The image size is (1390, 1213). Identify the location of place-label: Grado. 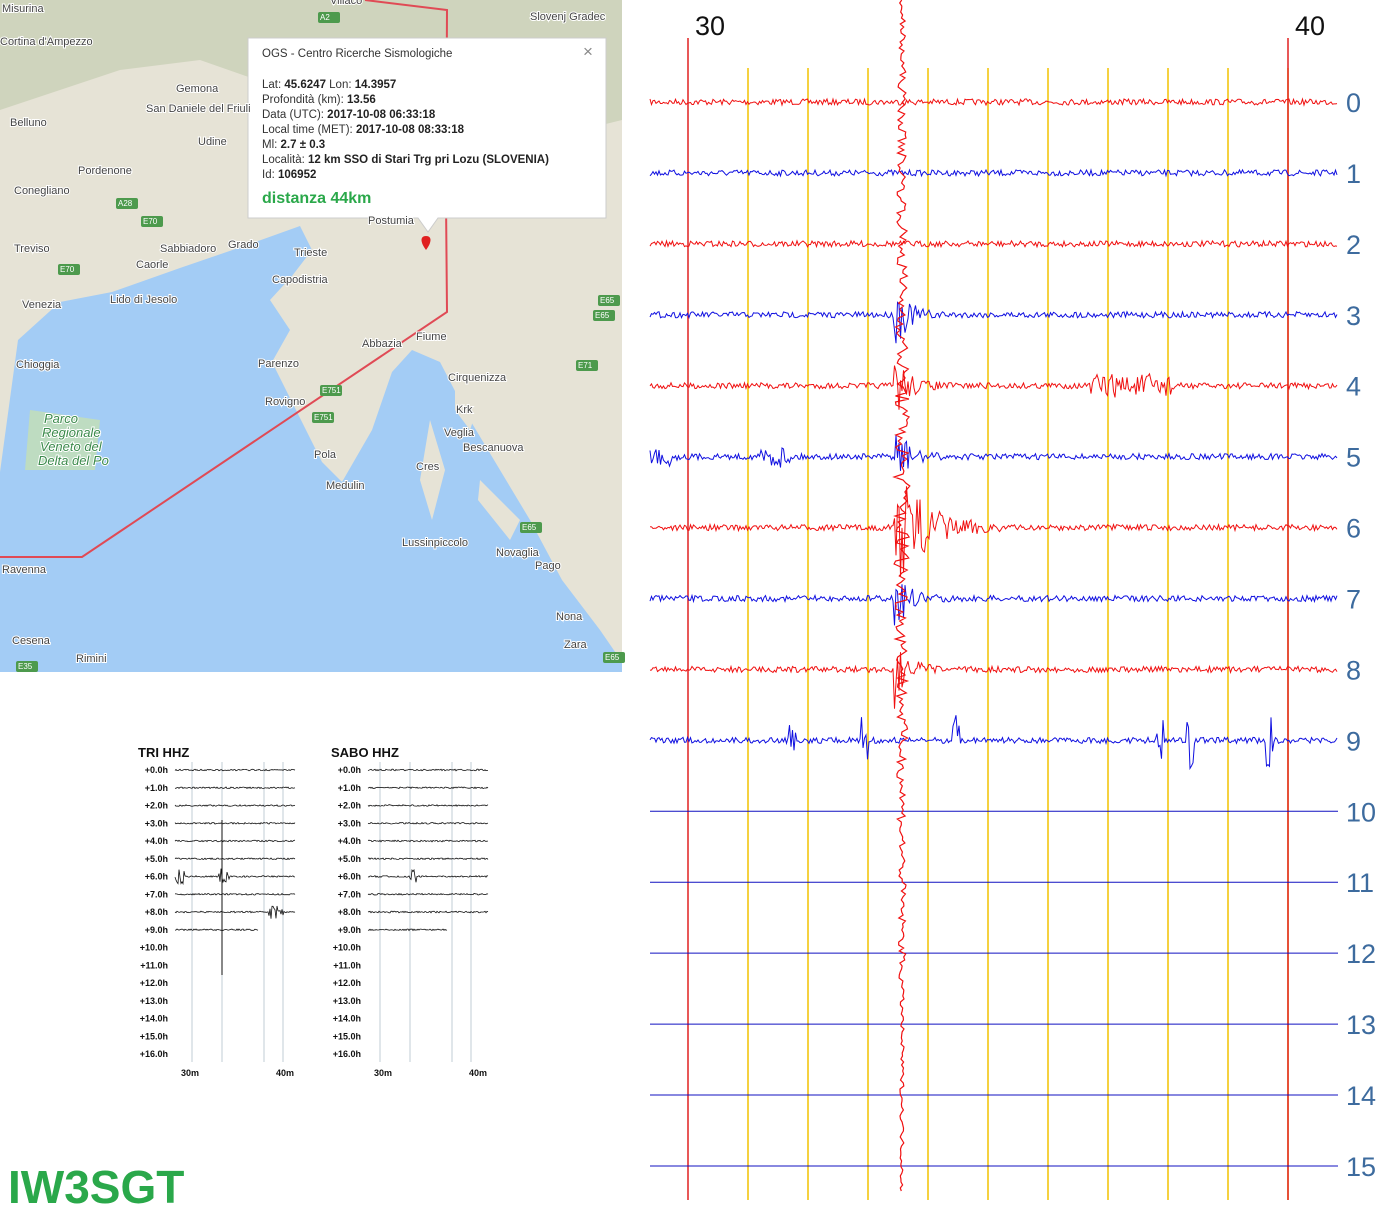
(243, 245).